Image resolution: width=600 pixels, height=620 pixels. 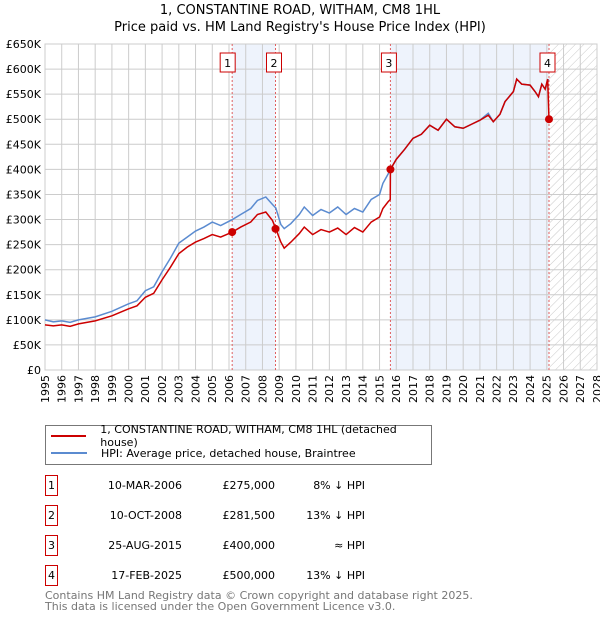 What do you see at coordinates (249, 515) in the screenshot?
I see `transaction-price: £281,500` at bounding box center [249, 515].